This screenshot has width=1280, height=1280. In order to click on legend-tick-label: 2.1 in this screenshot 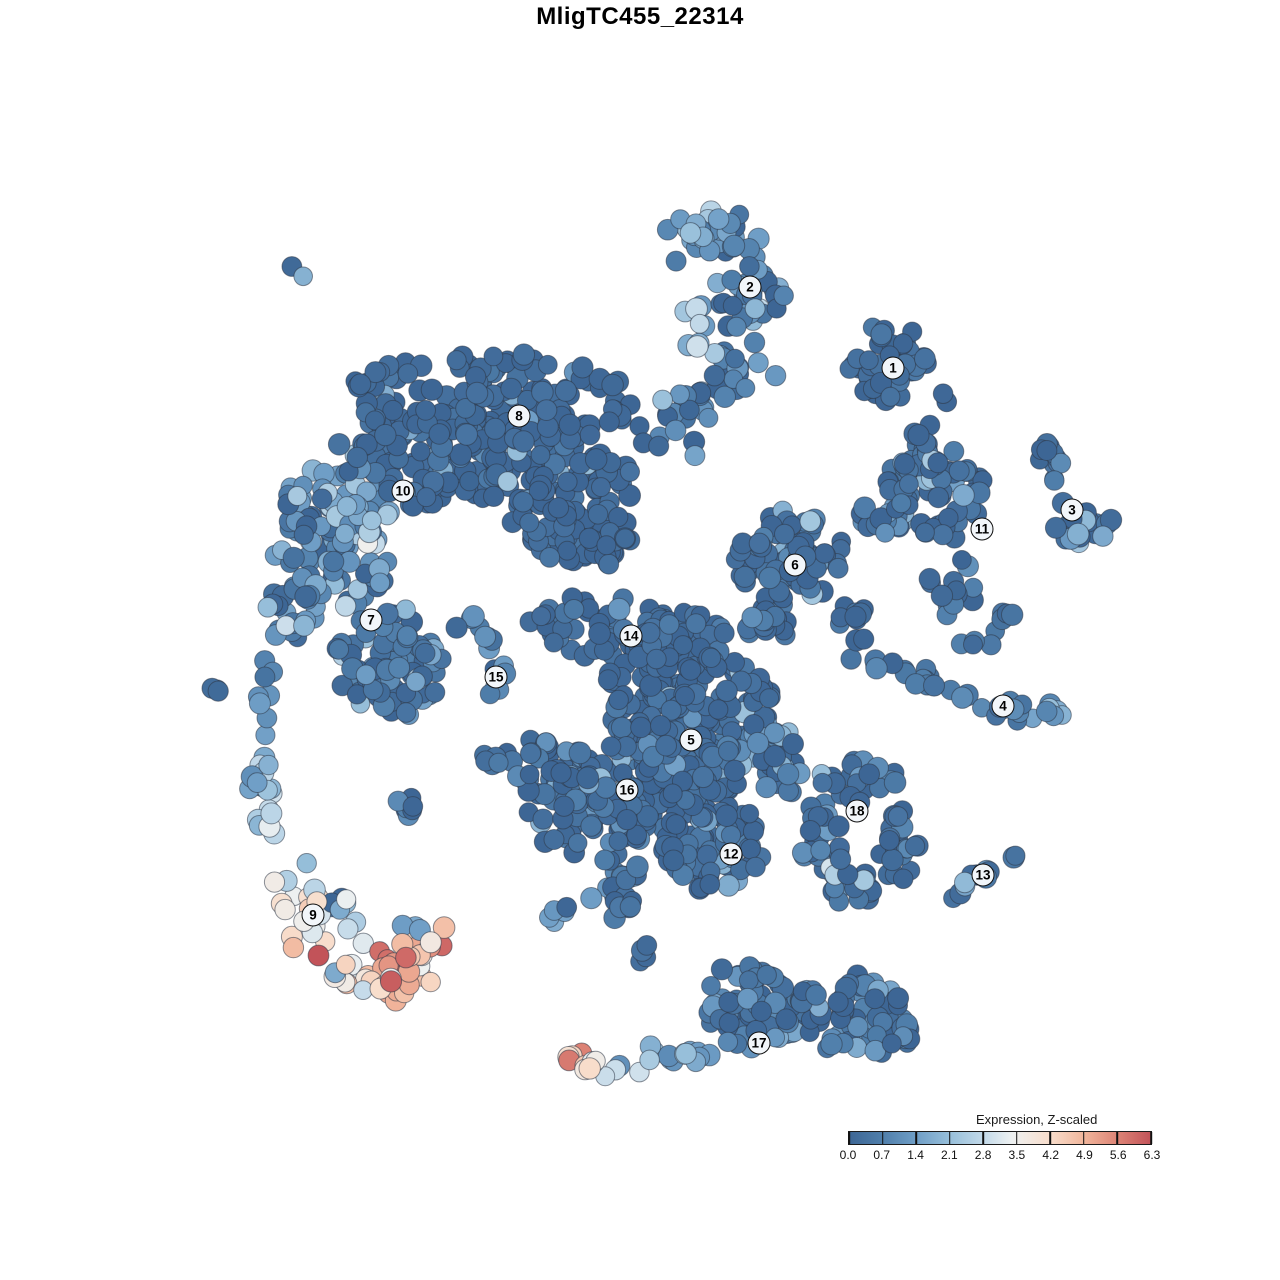, I will do `click(949, 1155)`.